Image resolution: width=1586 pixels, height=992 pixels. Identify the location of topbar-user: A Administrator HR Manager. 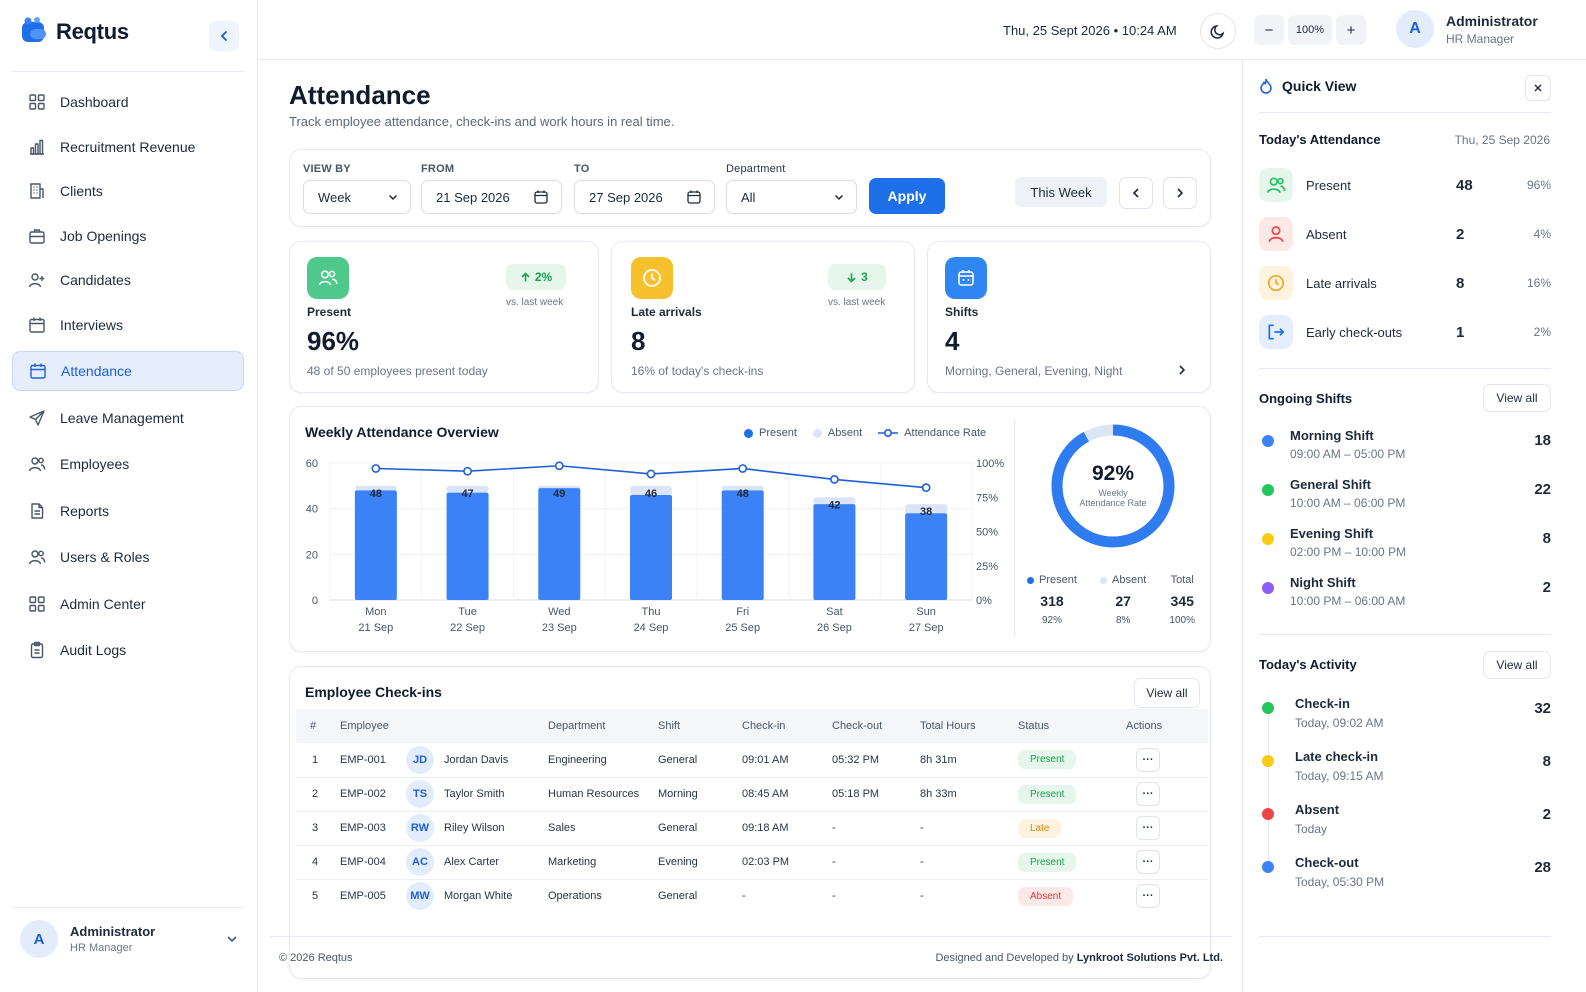
(1467, 29).